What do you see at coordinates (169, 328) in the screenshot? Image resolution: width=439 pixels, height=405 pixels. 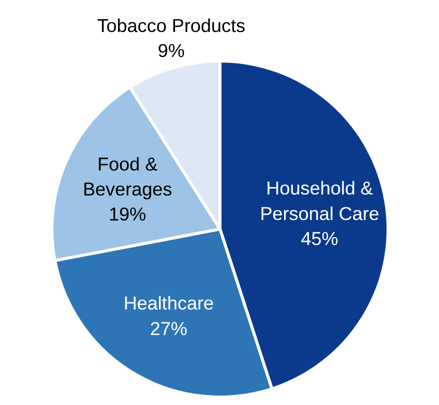 I see `data-label: 27%` at bounding box center [169, 328].